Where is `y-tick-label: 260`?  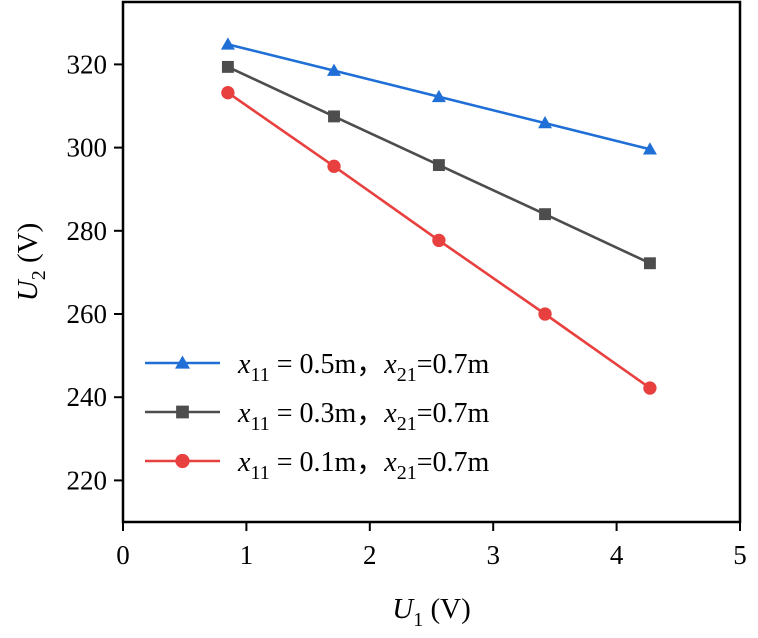
y-tick-label: 260 is located at coordinates (87, 314).